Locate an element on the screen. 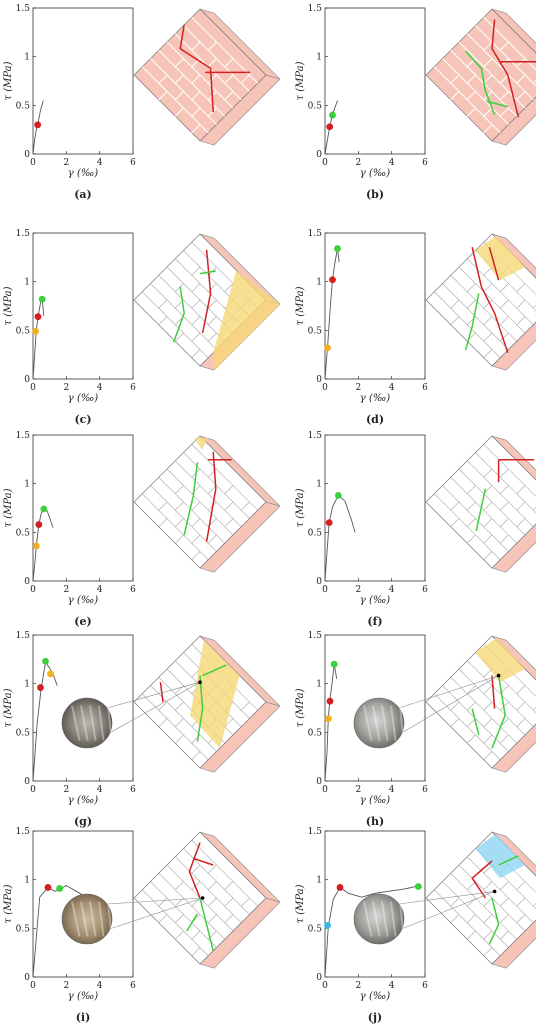 The height and width of the screenshot is (1024, 536). y-tick-label: 1.5 is located at coordinates (315, 636).